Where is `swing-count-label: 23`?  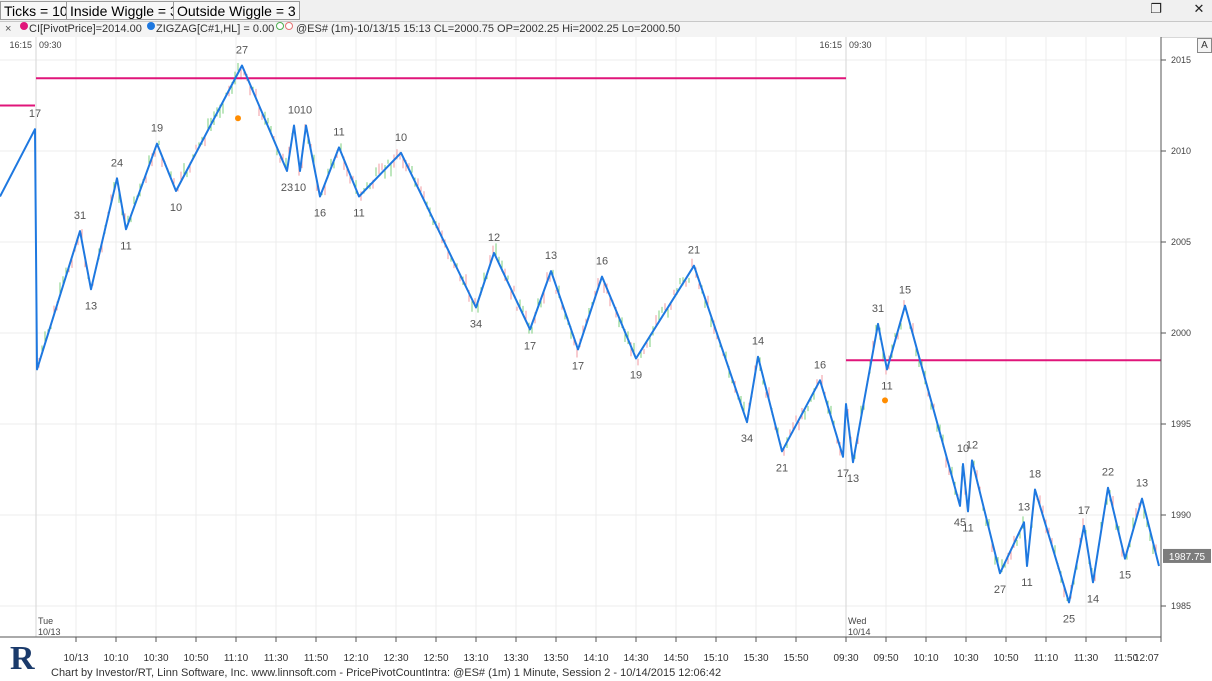
swing-count-label: 23 is located at coordinates (287, 188).